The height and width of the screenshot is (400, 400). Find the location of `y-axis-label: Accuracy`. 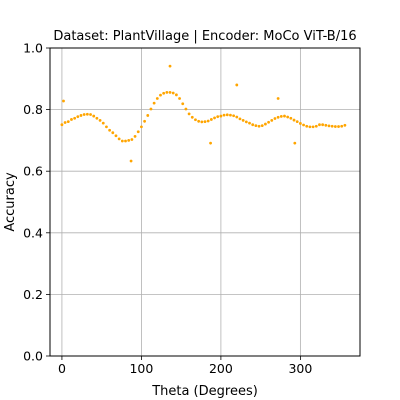

y-axis-label: Accuracy is located at coordinates (10, 202).